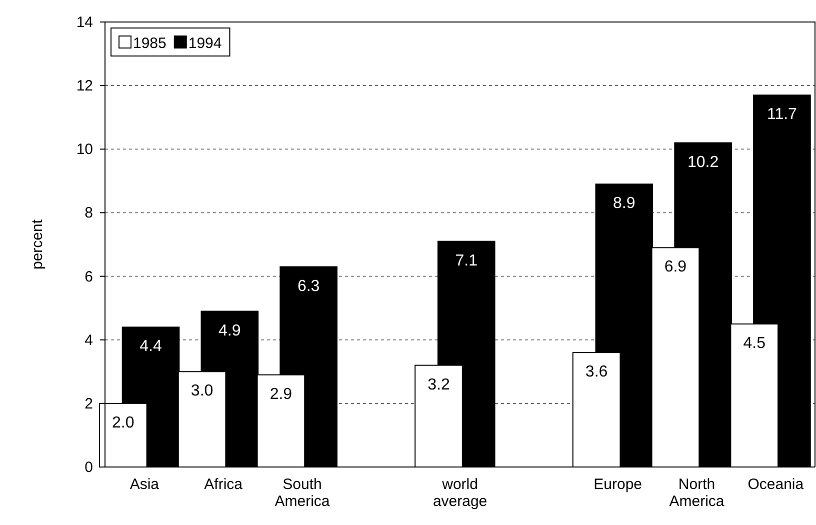 The image size is (816, 525). What do you see at coordinates (466, 261) in the screenshot?
I see `data-label: 7.1` at bounding box center [466, 261].